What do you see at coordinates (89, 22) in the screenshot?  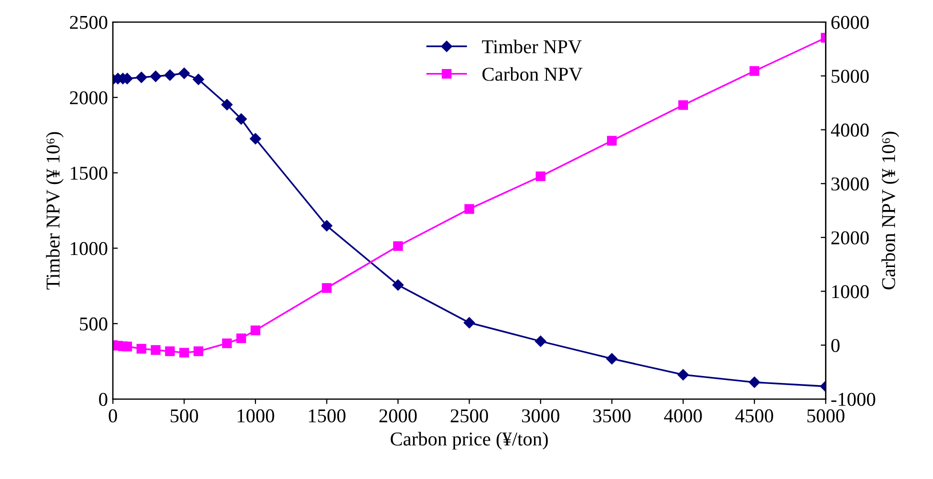 I see `y-tick-label: 2500` at bounding box center [89, 22].